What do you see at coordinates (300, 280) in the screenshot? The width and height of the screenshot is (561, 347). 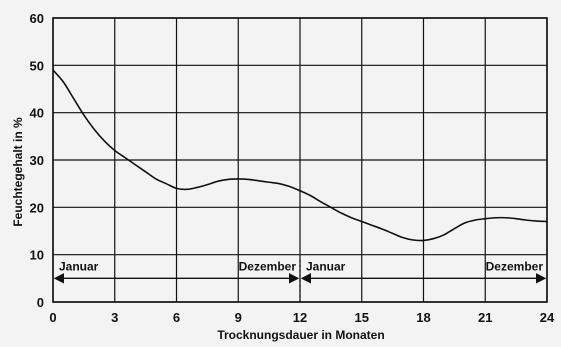 I see `period-annotations: Januar Dezember Januar Dezember` at bounding box center [300, 280].